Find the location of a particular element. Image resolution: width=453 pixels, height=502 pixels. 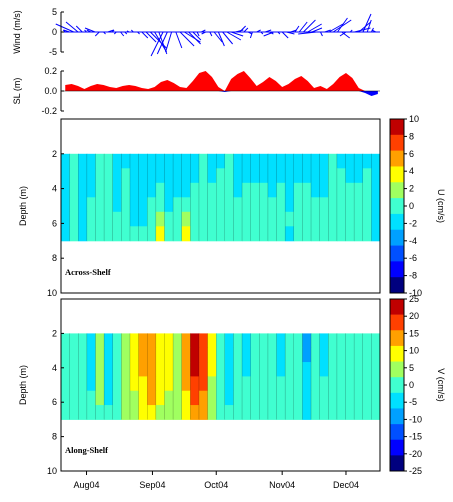

along-shelf-annotation: Along-Shelf is located at coordinates (86, 450).